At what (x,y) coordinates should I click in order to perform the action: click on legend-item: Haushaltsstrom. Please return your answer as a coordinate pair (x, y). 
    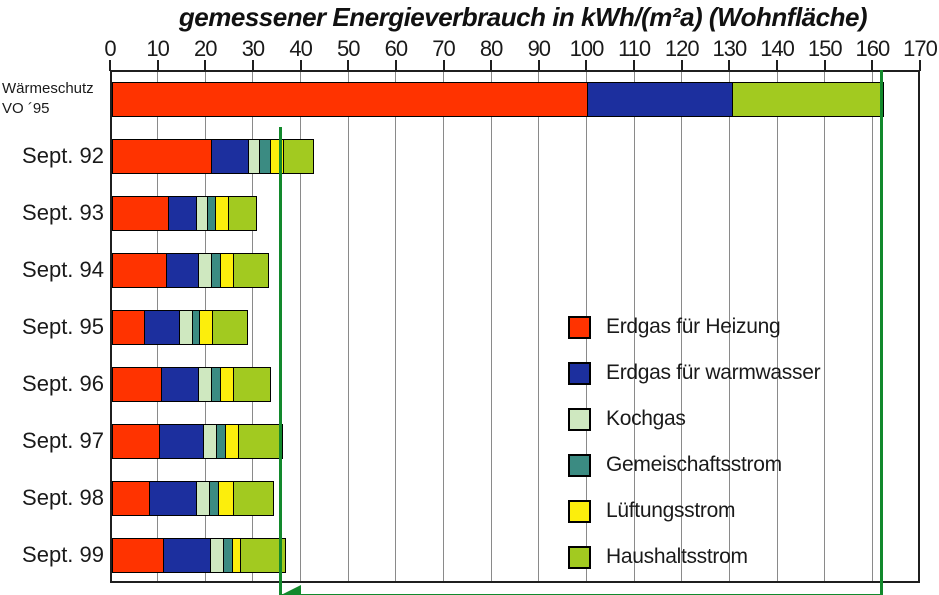
    Looking at the image, I should click on (694, 557).